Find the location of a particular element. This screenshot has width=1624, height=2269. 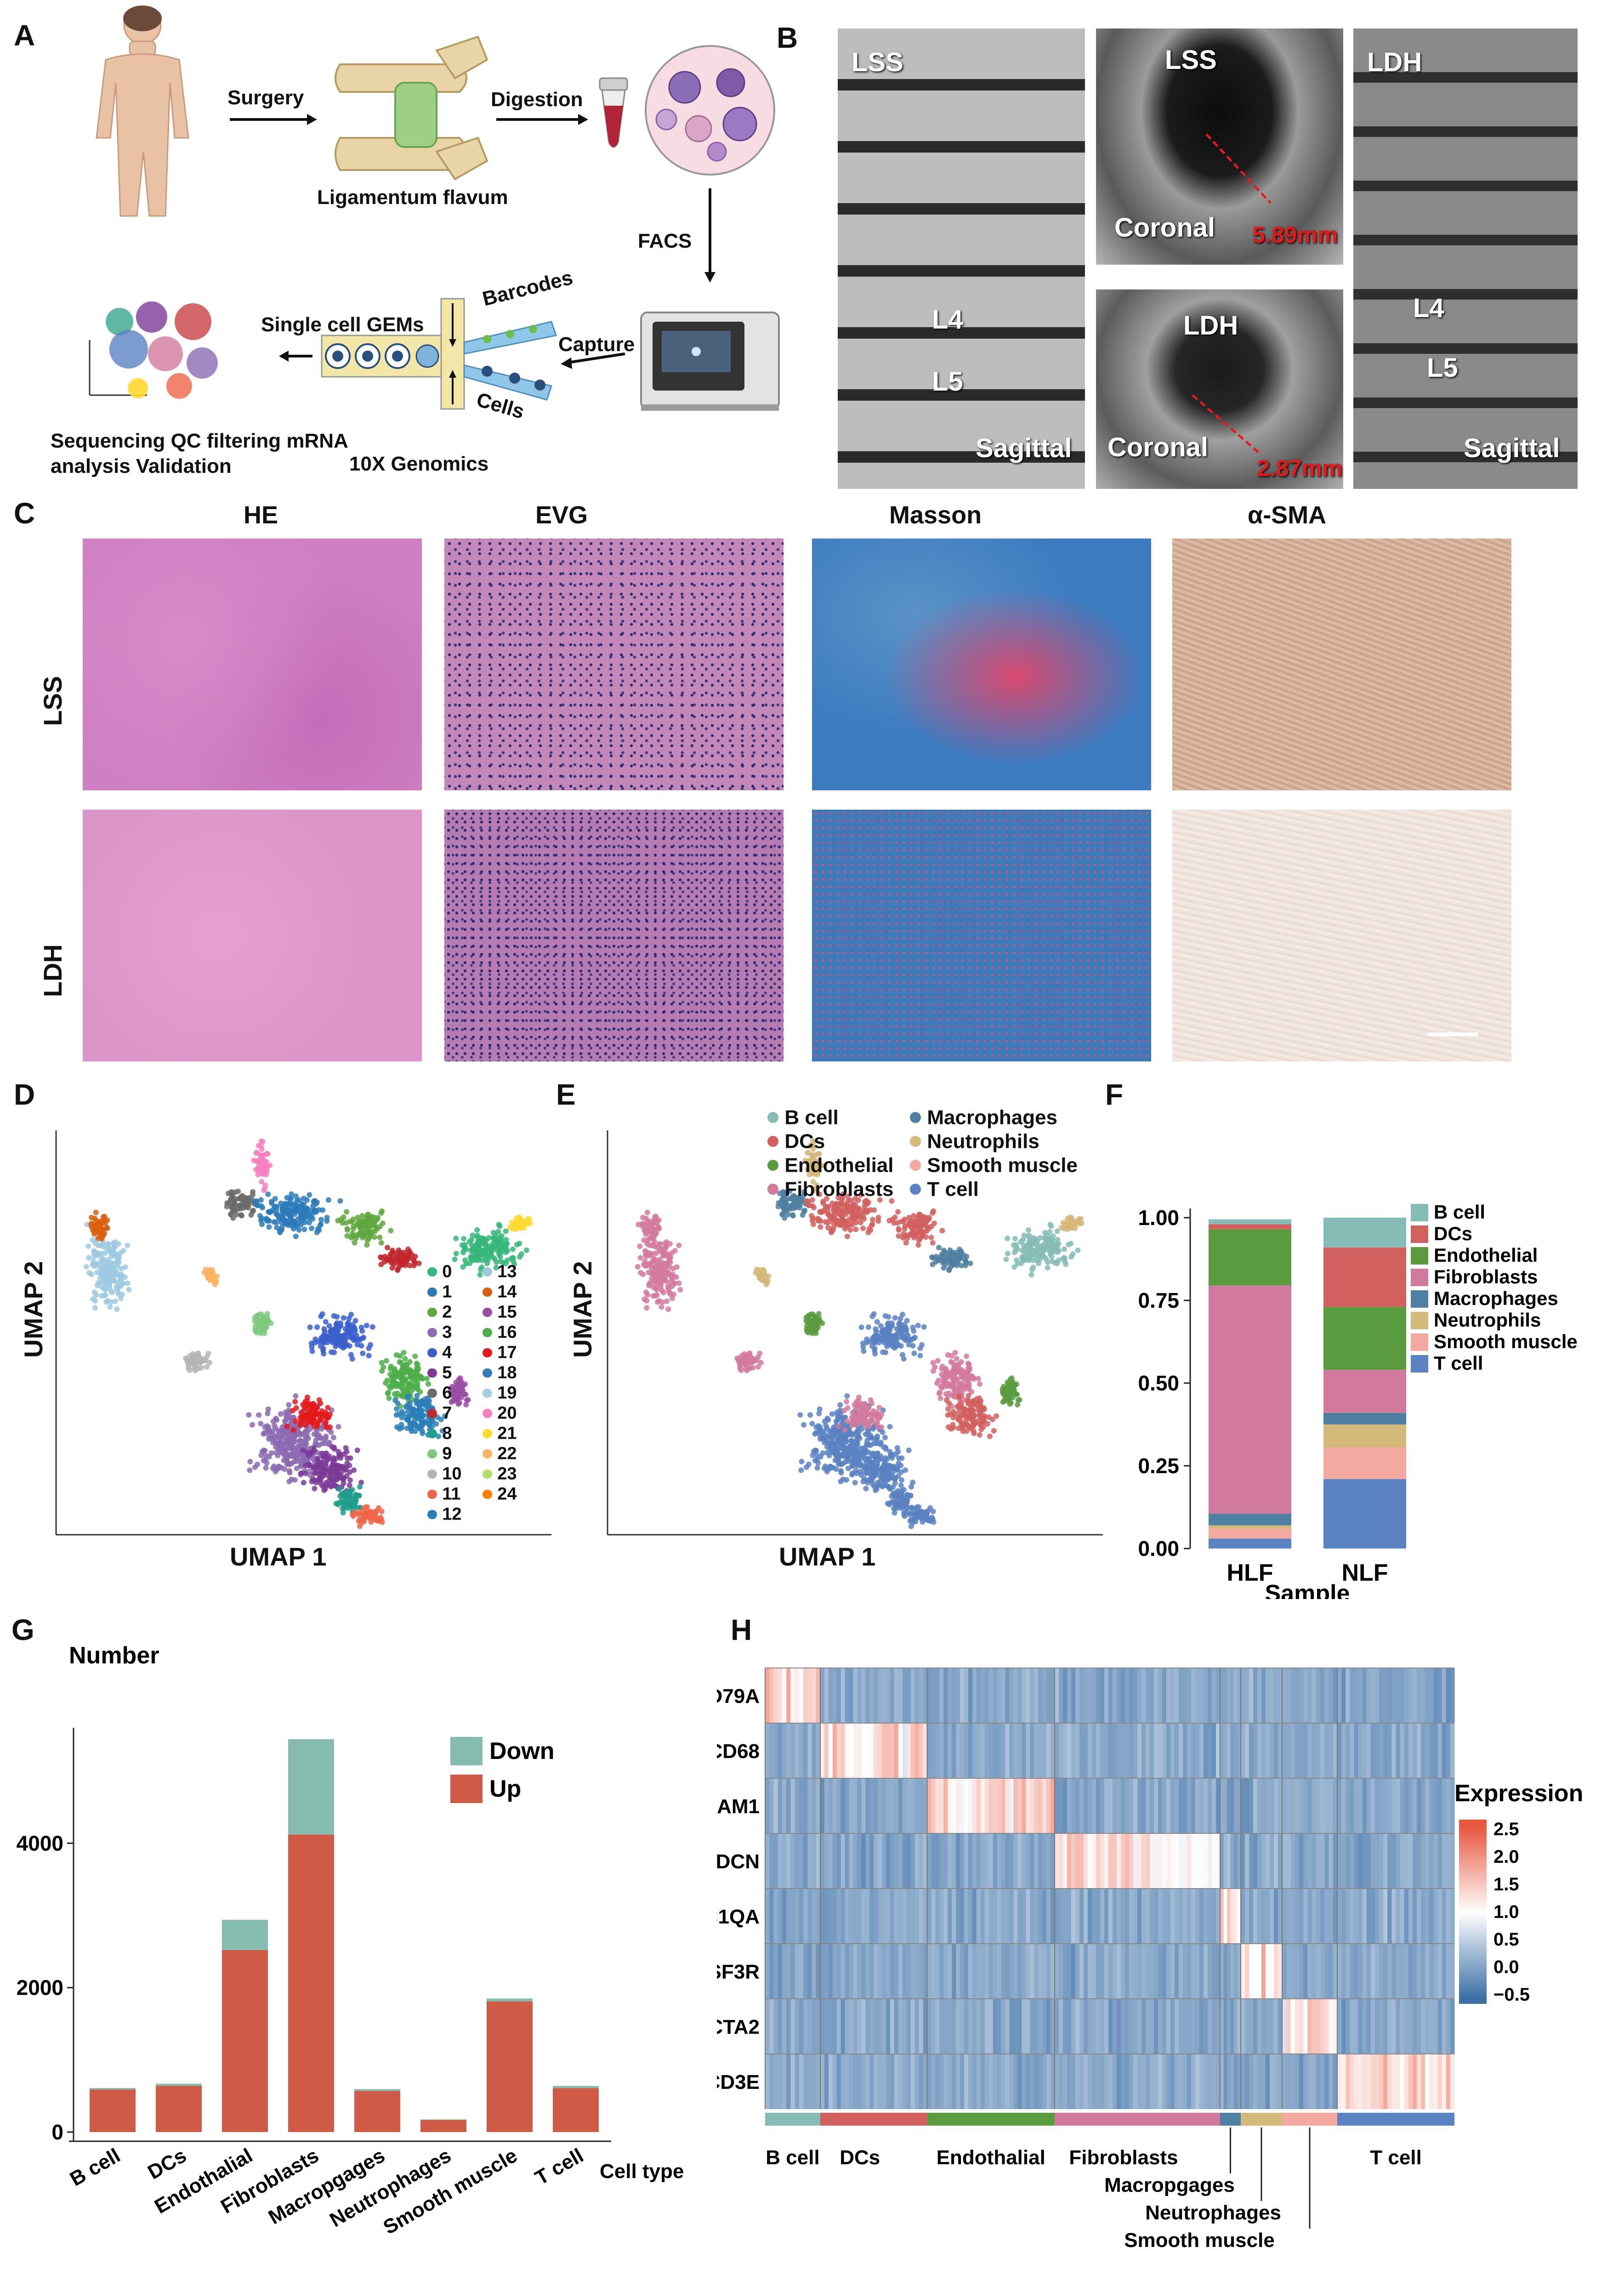

mini-umap-icon is located at coordinates (153, 350).